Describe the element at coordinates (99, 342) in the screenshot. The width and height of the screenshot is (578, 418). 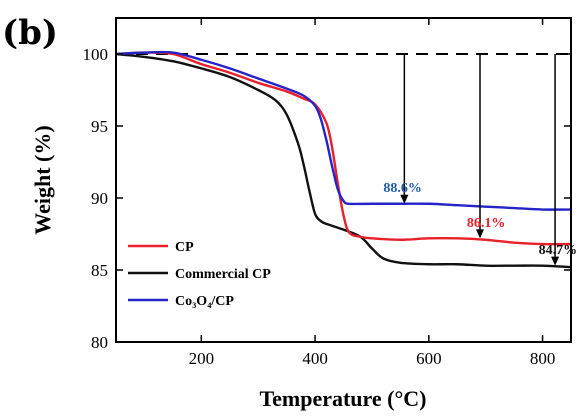
I see `y-tick-label-0: 80` at that location.